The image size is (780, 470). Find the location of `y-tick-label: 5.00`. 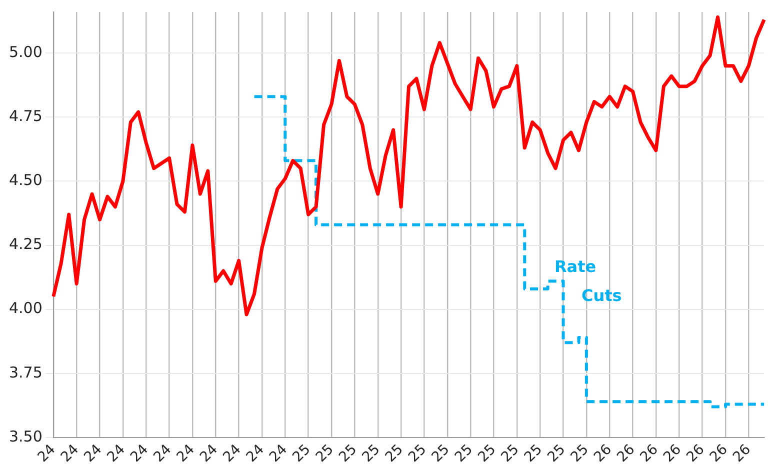

y-tick-label: 5.00 is located at coordinates (25, 51).